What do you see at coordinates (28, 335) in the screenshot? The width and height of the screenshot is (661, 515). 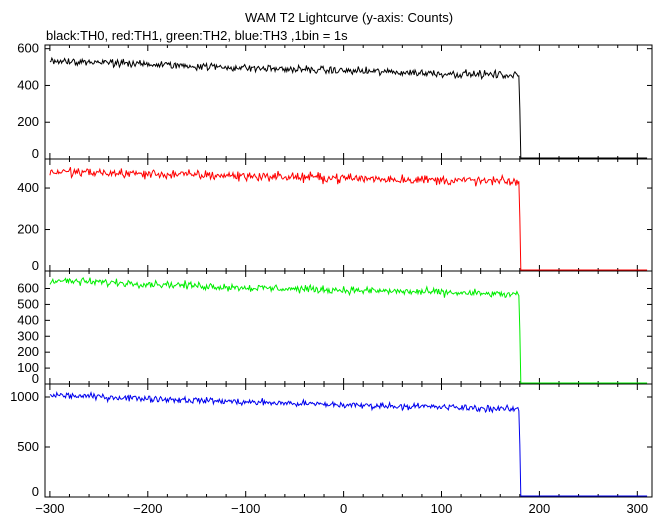 I see `y-tick-label: 300` at bounding box center [28, 335].